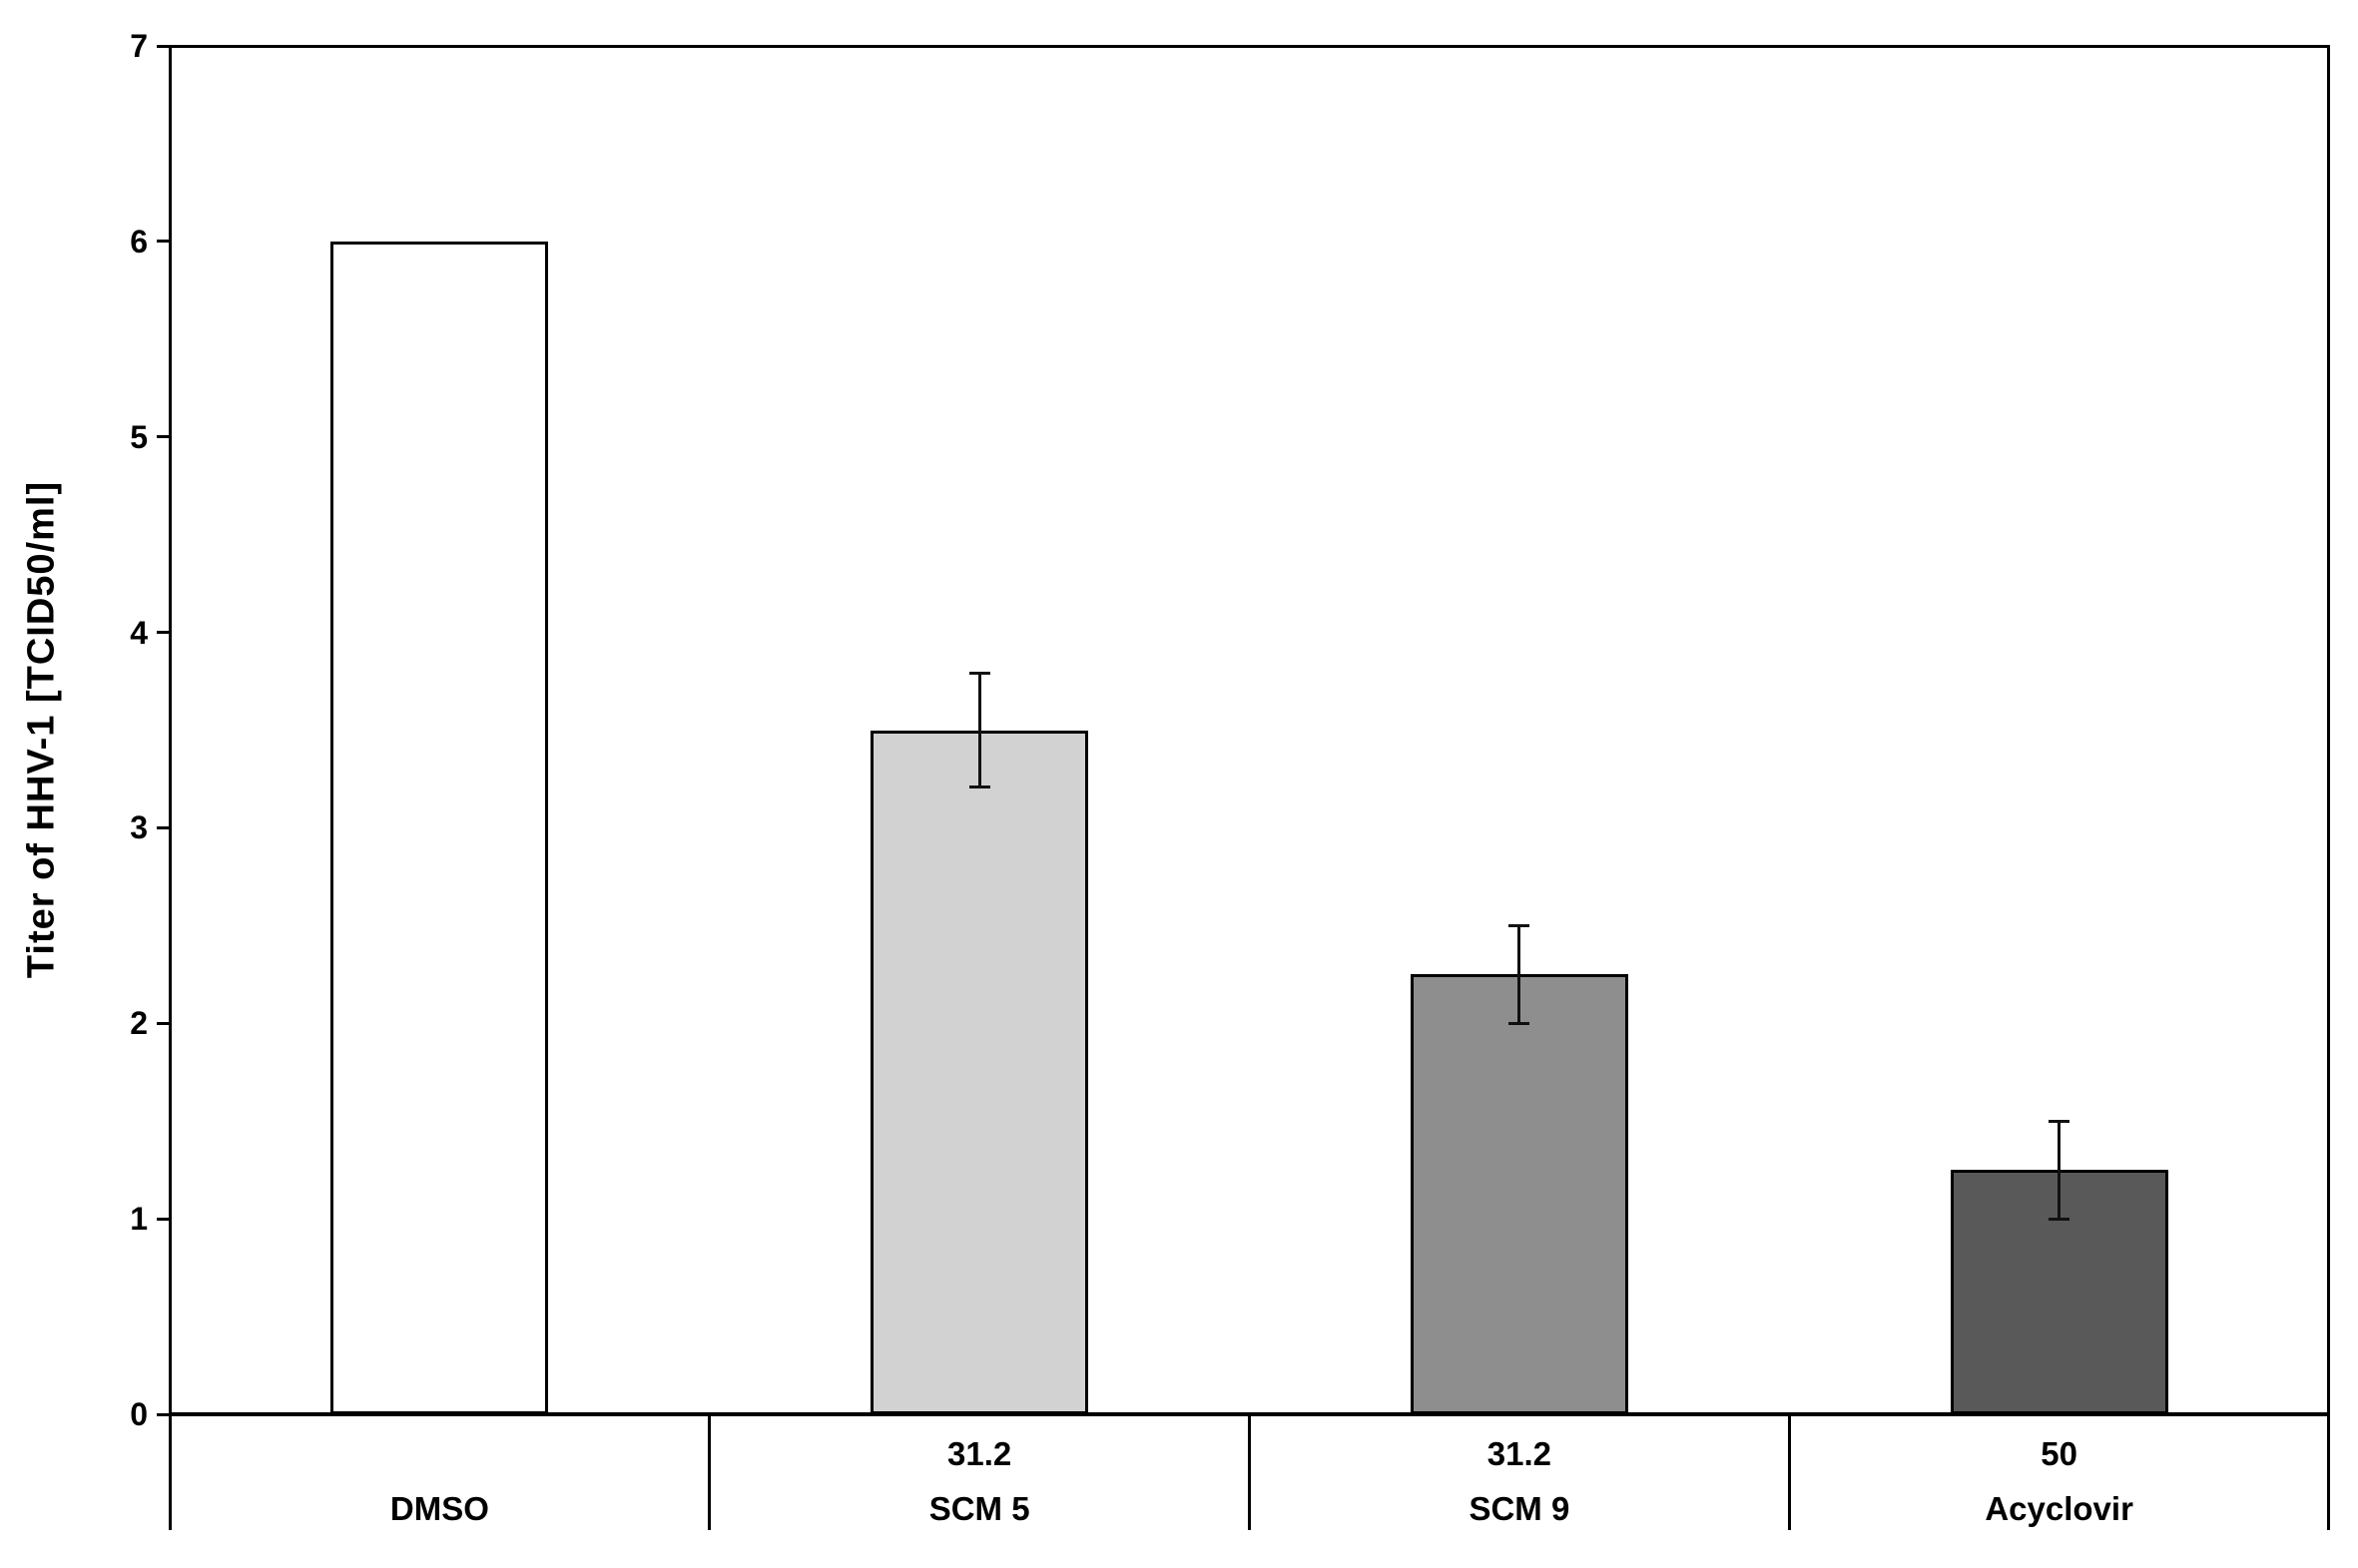 Image resolution: width=2358 pixels, height=1568 pixels. I want to click on category-label-dmso: DMSO, so click(439, 1508).